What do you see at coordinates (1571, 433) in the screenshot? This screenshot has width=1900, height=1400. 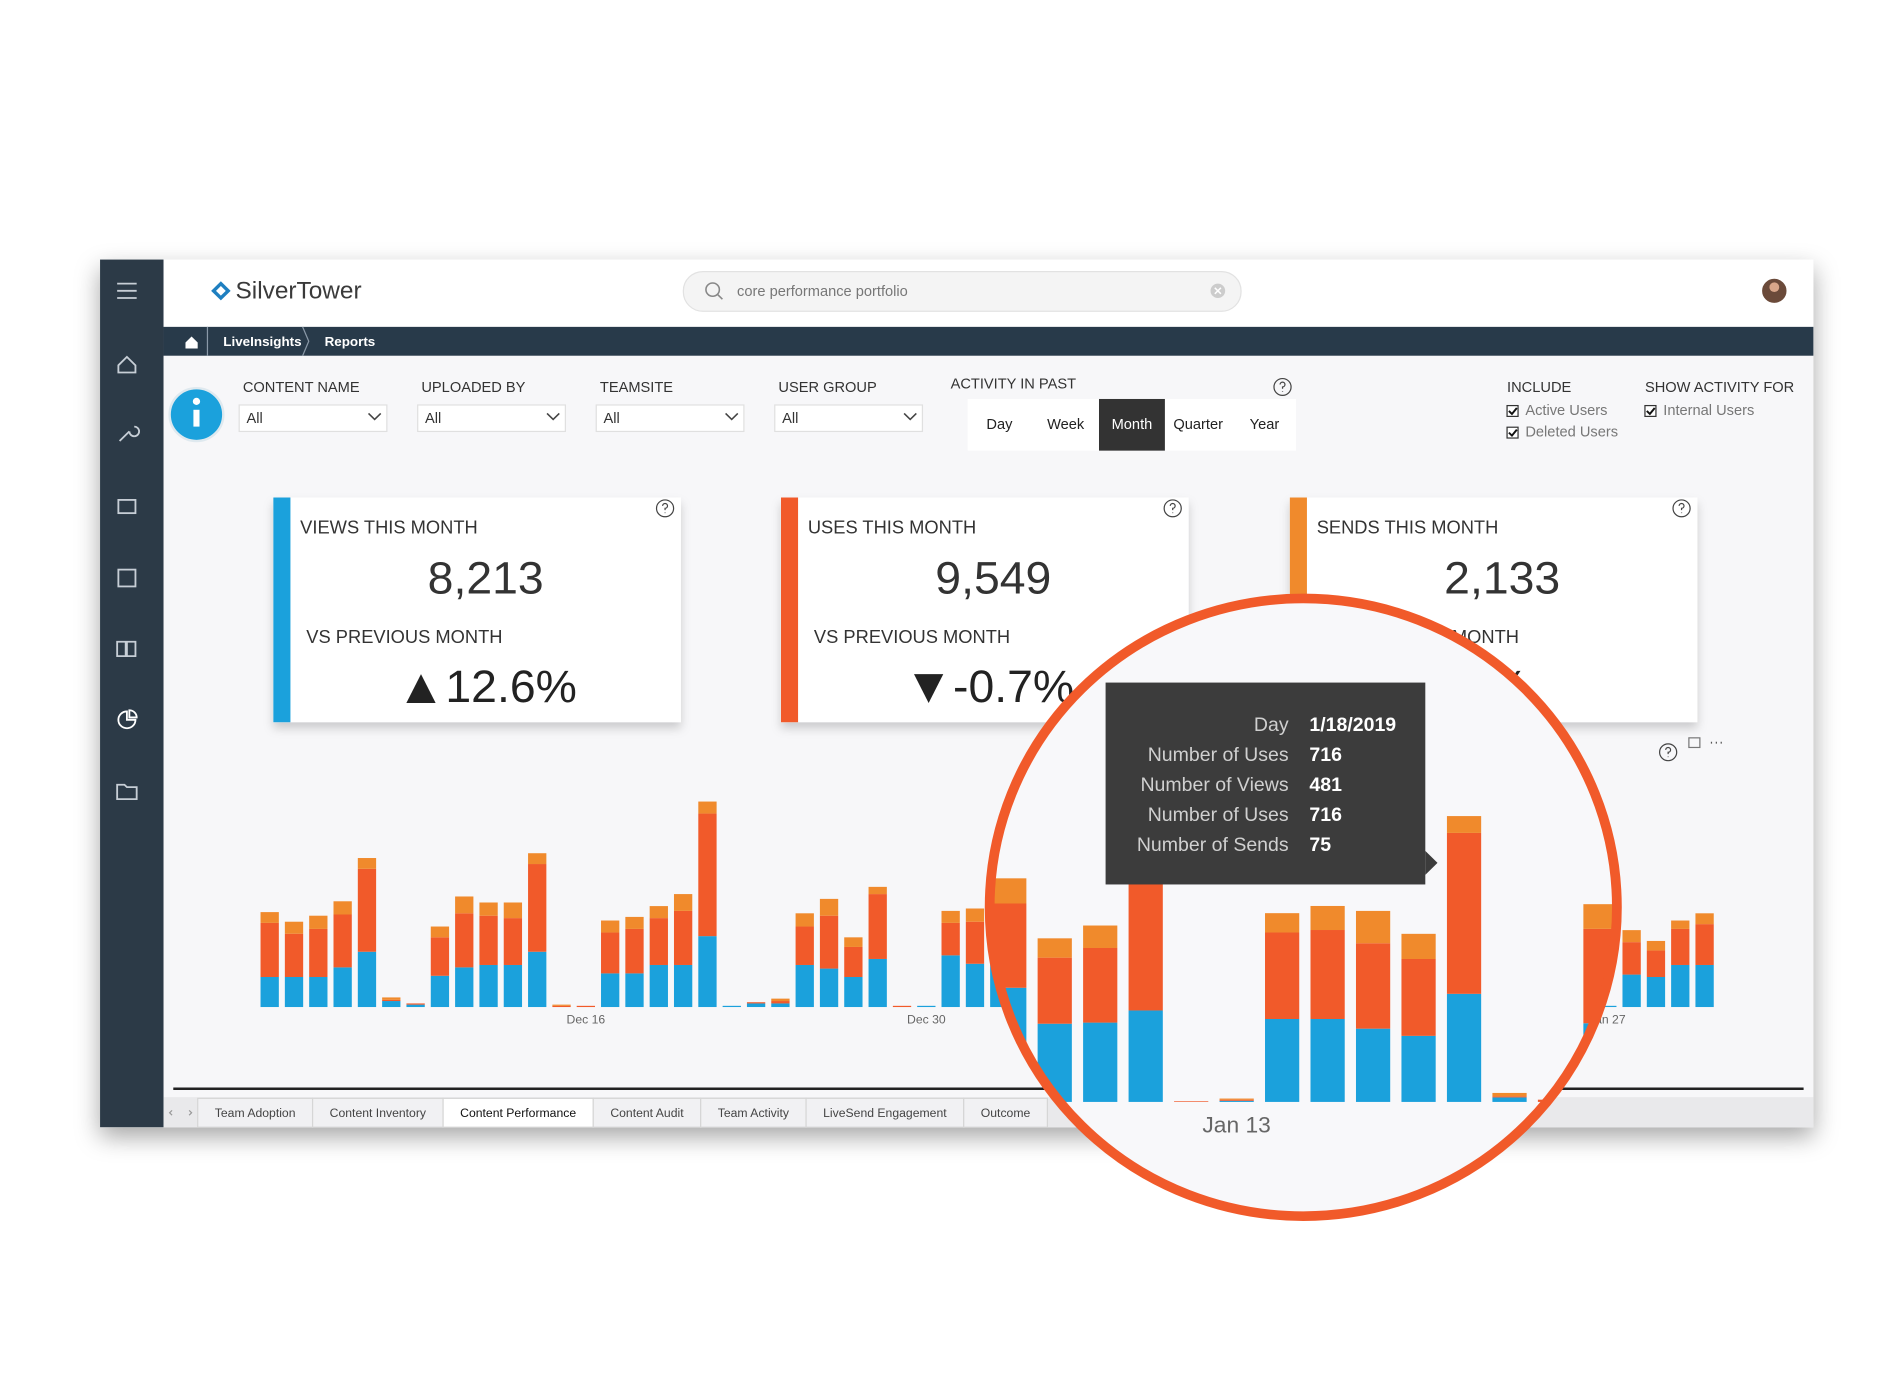 I see `checkbox-label: Deleted Users` at bounding box center [1571, 433].